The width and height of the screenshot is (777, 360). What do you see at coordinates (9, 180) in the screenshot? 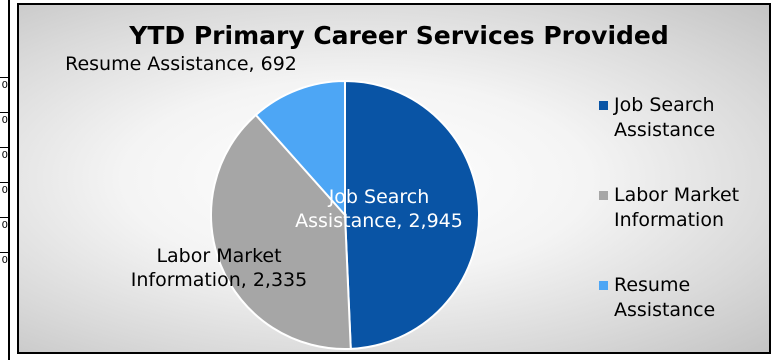
I see `left-strip-border` at bounding box center [9, 180].